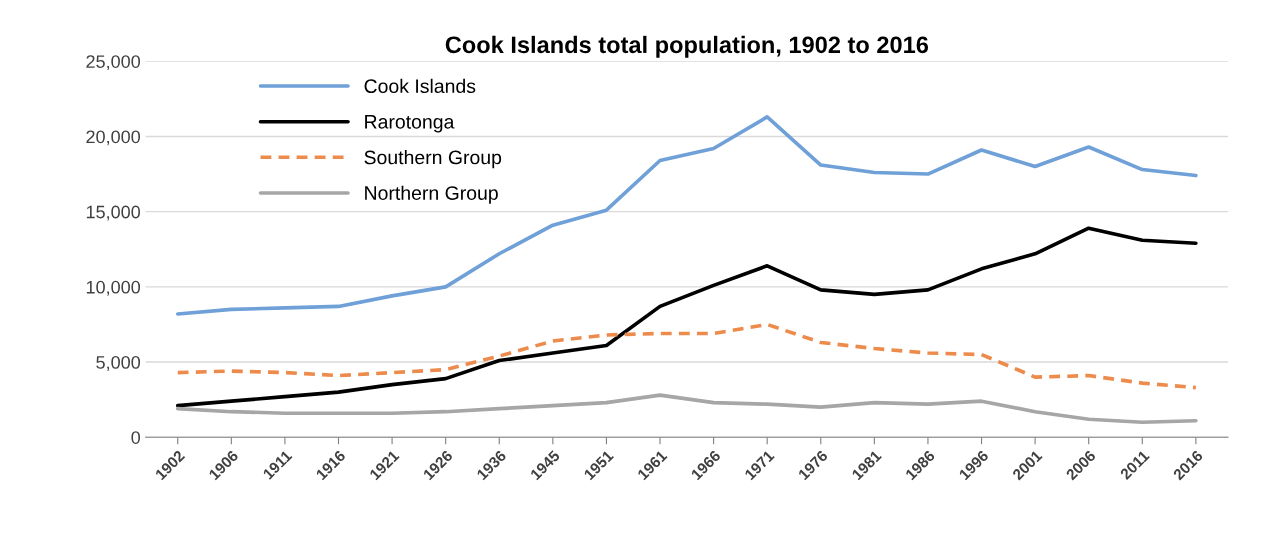 The height and width of the screenshot is (557, 1266). Describe the element at coordinates (431, 194) in the screenshot. I see `legend-label: Northern Group` at that location.